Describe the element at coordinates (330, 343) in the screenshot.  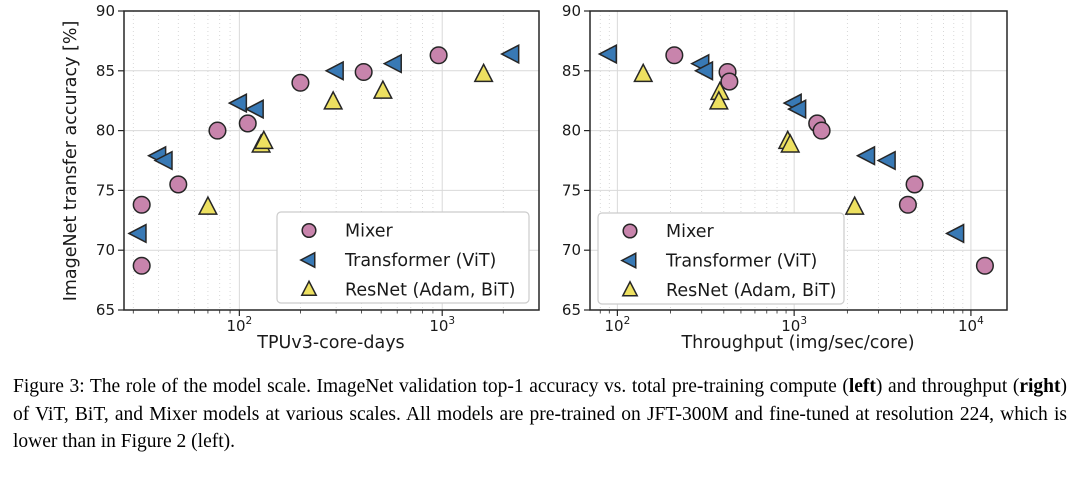
I see `x-axis-label: TPUv3-core-days` at that location.